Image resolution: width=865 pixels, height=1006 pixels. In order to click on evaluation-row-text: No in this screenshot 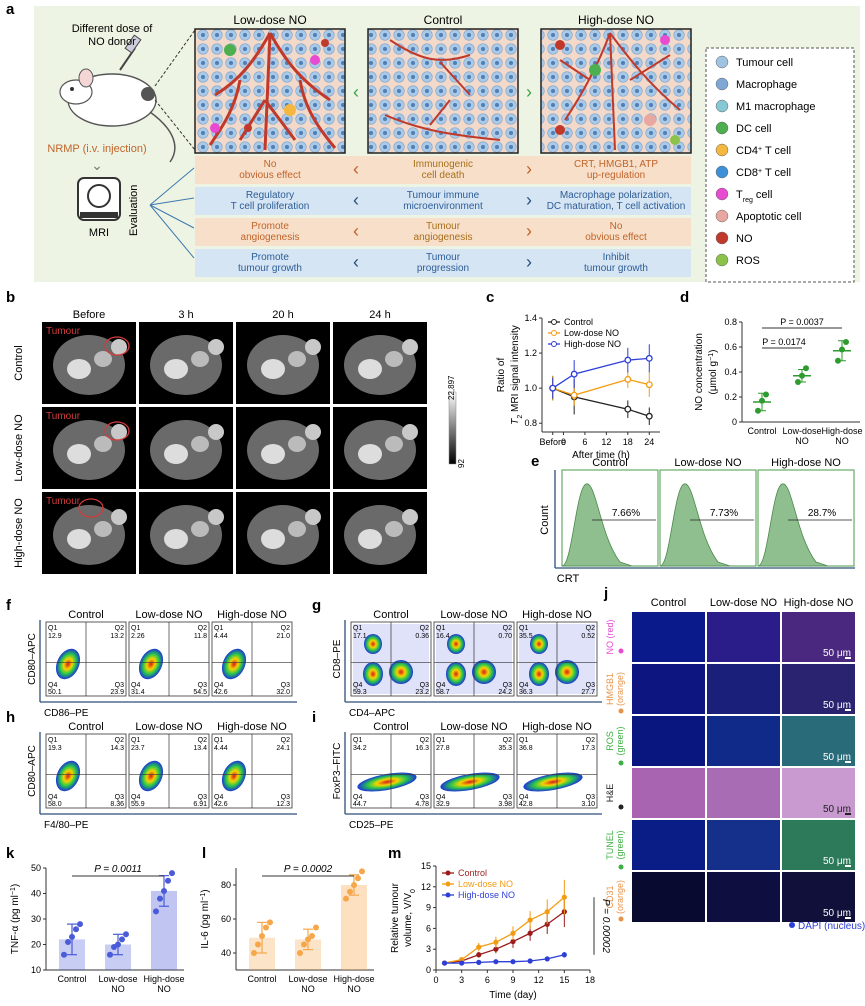, I will do `click(616, 226)`.